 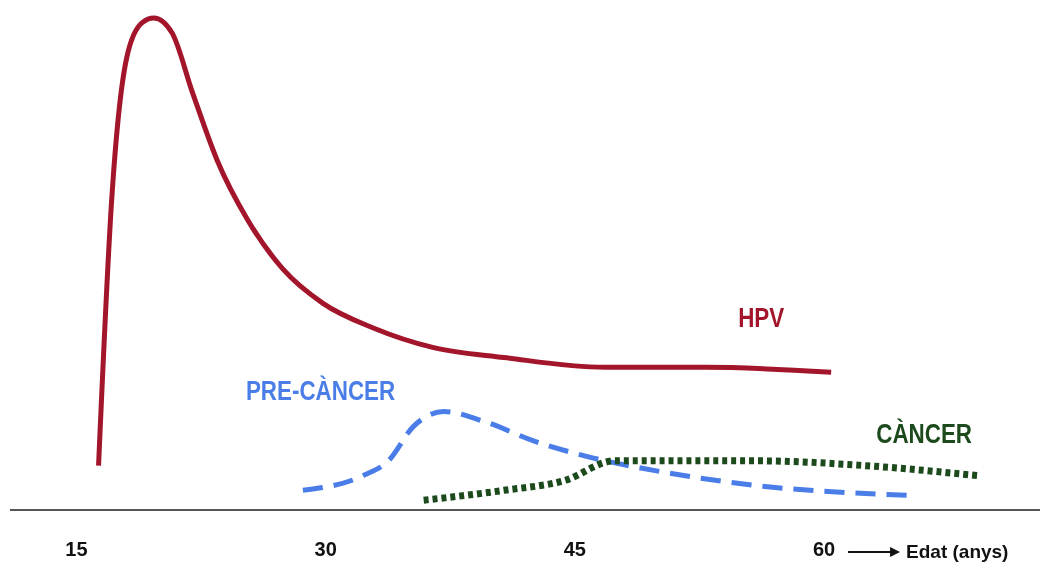 I want to click on x-tick-label: 60, so click(x=824, y=549).